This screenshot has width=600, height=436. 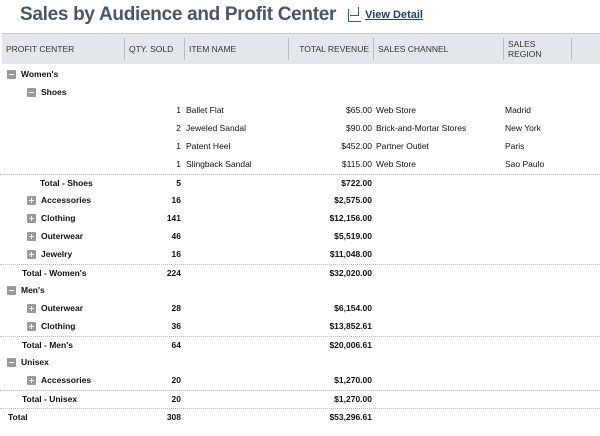 I want to click on qty-sold-cell: 36, so click(x=176, y=326).